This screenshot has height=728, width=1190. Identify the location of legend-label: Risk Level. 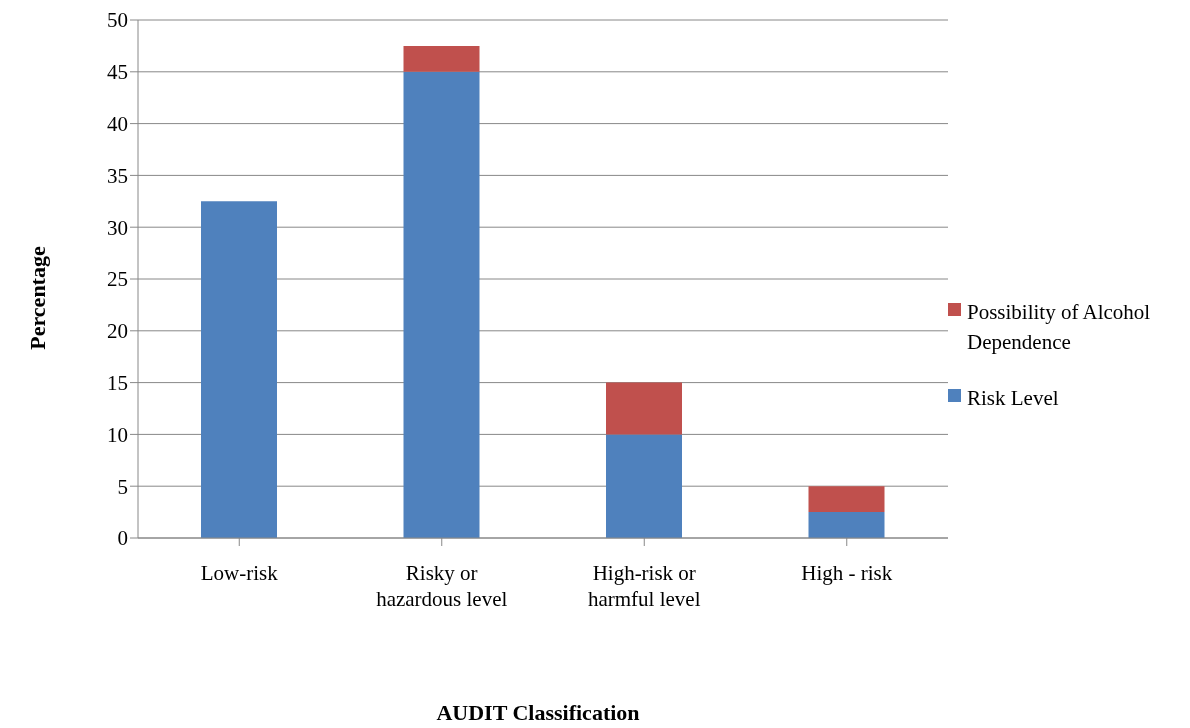
(1013, 398).